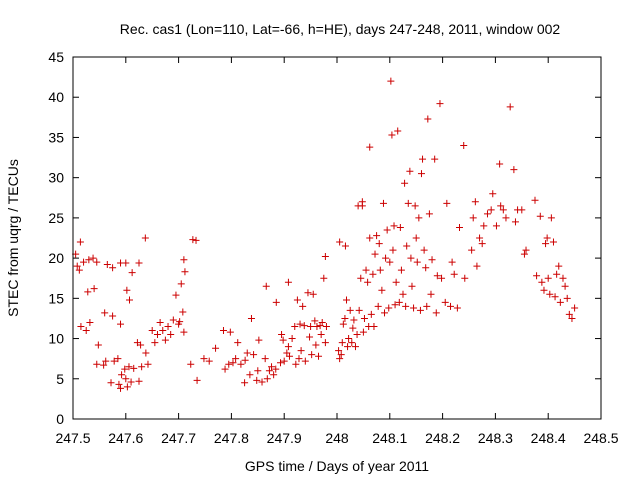 The image size is (640, 480). Describe the element at coordinates (337, 438) in the screenshot. I see `x-tick-label: 248` at that location.